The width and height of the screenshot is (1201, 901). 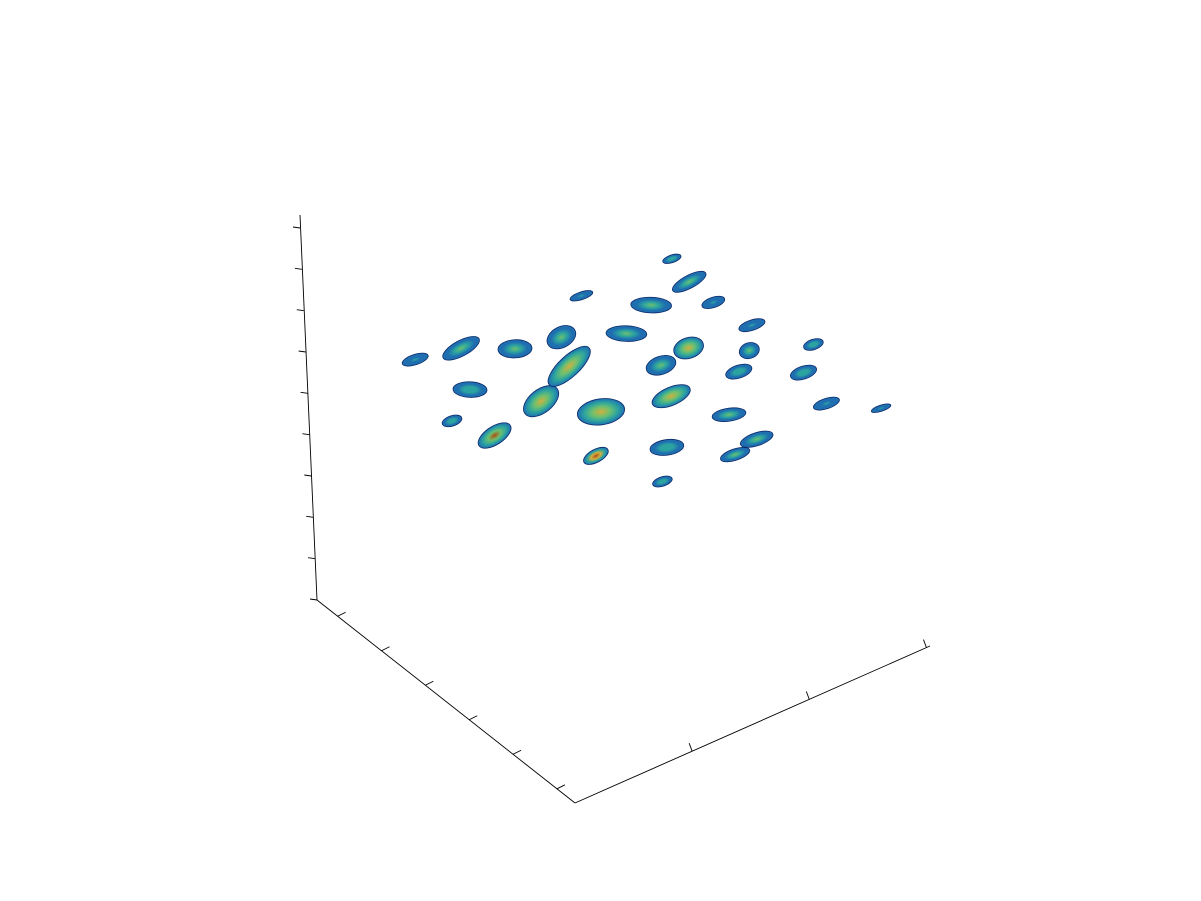 I want to click on surface-group, so click(x=646, y=370).